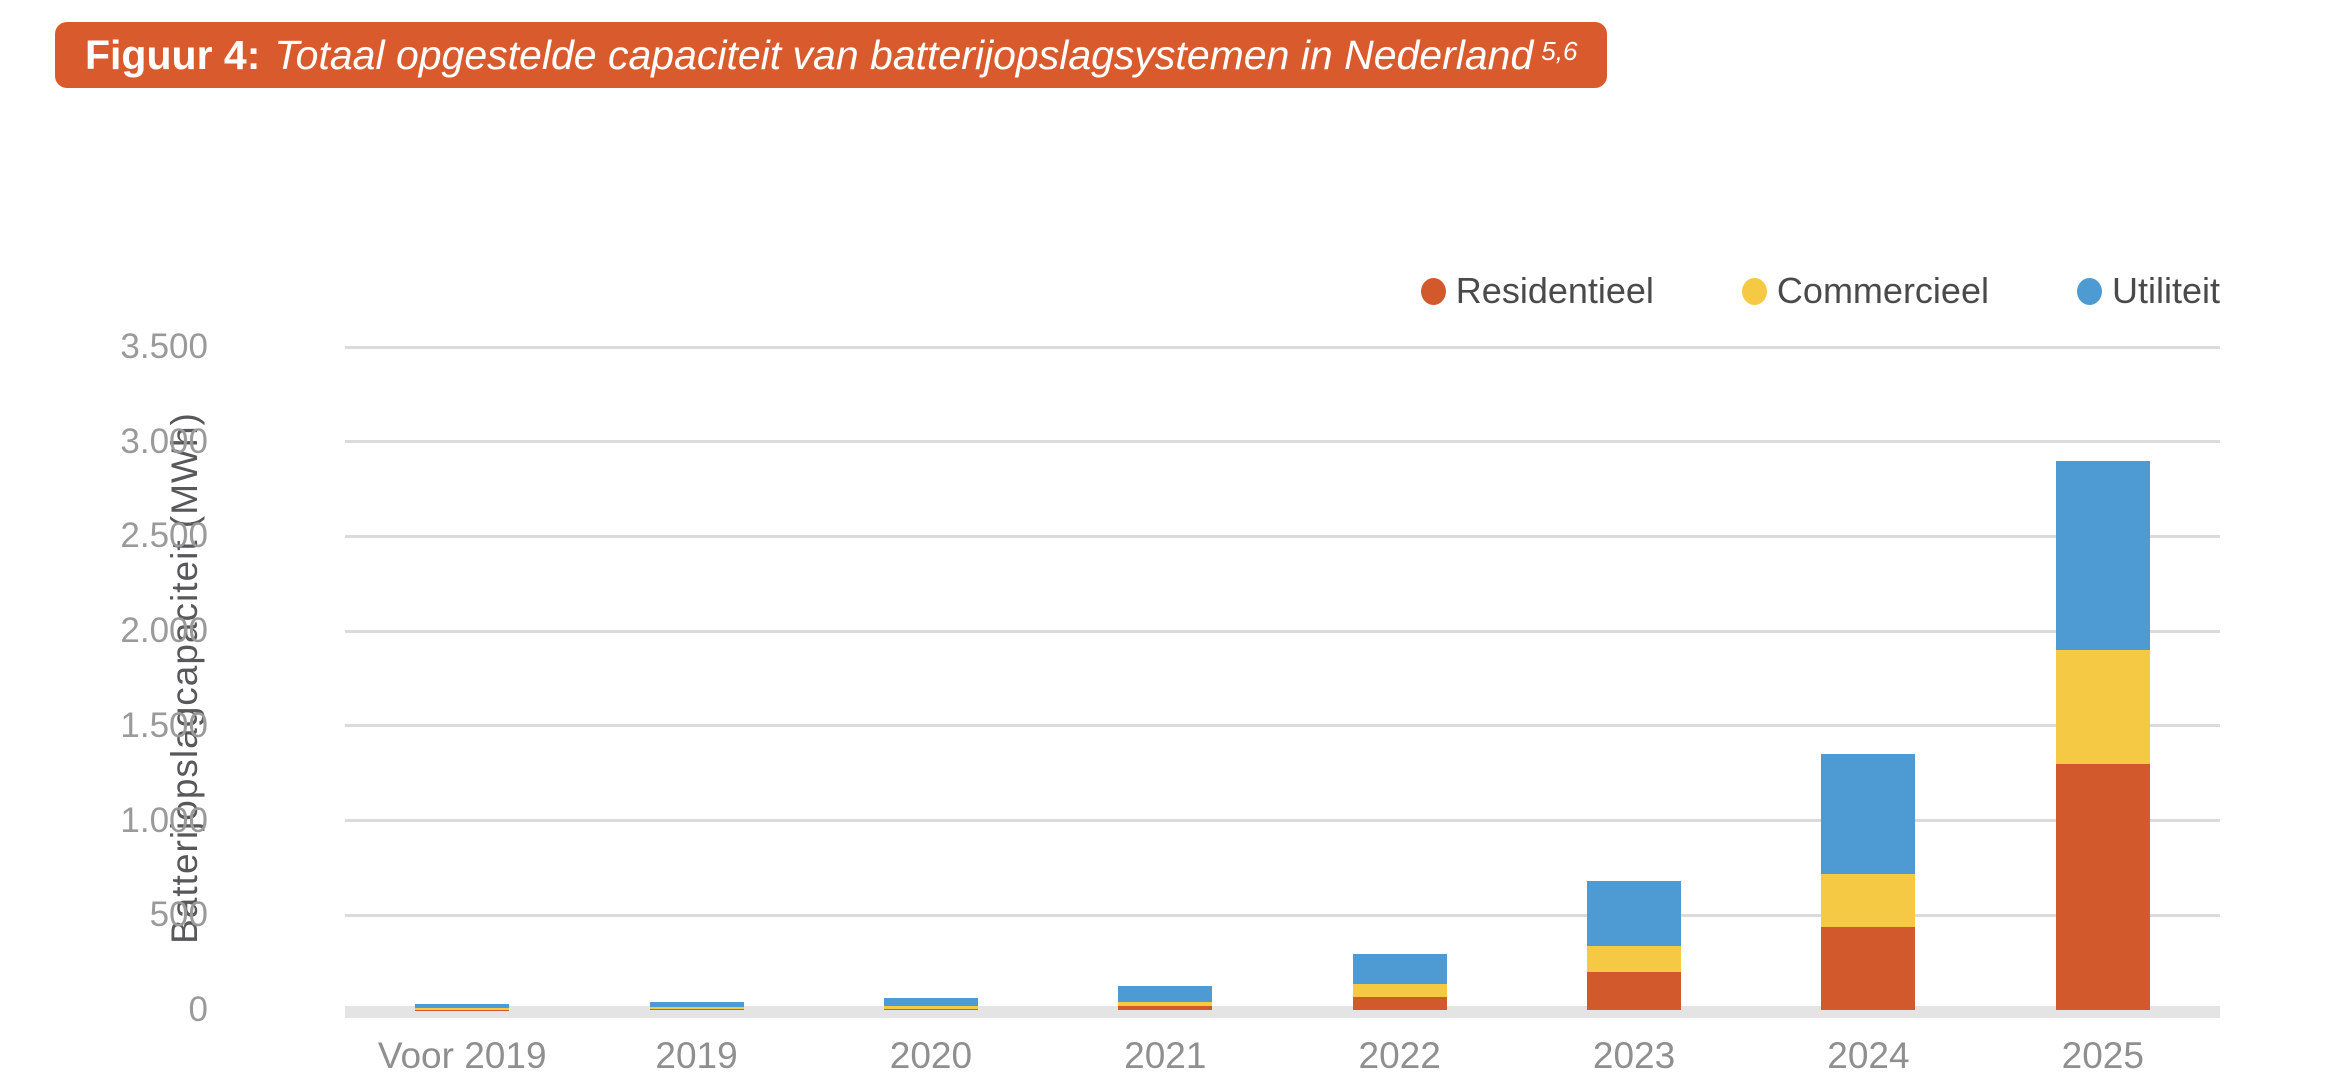 This screenshot has height=1077, width=2336. I want to click on bar-2022, so click(1400, 678).